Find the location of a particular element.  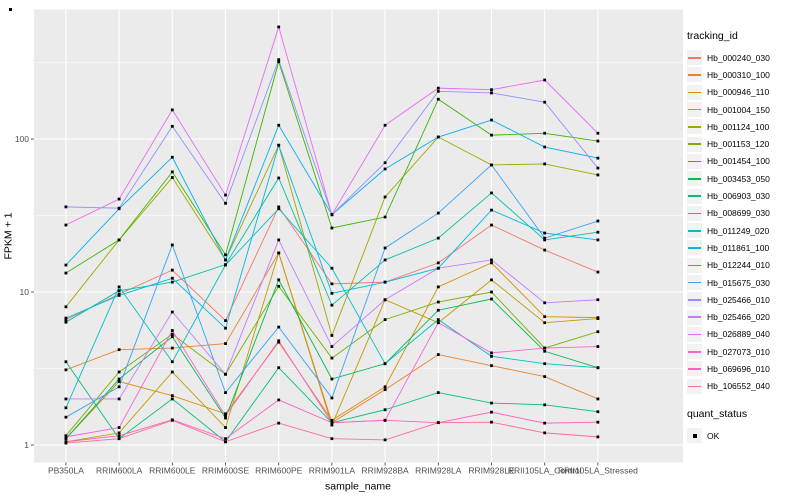

legend-label: Hb_026889_040 is located at coordinates (738, 334).